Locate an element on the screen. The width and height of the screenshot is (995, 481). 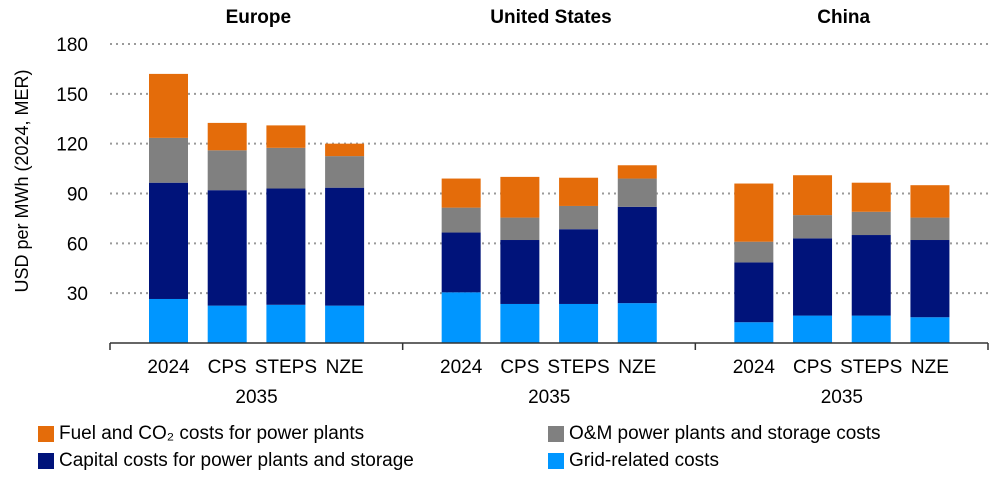
legend-swatch-grid is located at coordinates (556, 460).